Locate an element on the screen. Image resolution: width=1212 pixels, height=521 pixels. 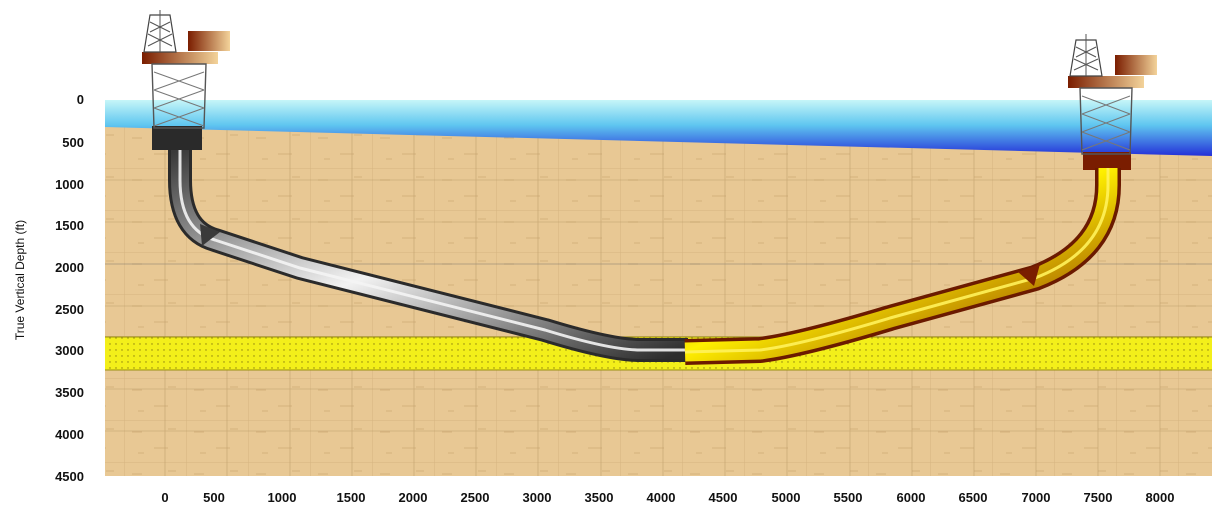
x-tick-label: 1000 is located at coordinates (282, 497).